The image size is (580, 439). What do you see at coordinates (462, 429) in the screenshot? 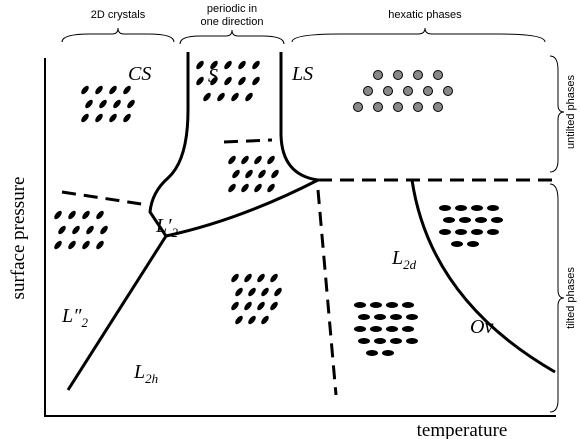
I see `x-axis-label: temperature` at bounding box center [462, 429].